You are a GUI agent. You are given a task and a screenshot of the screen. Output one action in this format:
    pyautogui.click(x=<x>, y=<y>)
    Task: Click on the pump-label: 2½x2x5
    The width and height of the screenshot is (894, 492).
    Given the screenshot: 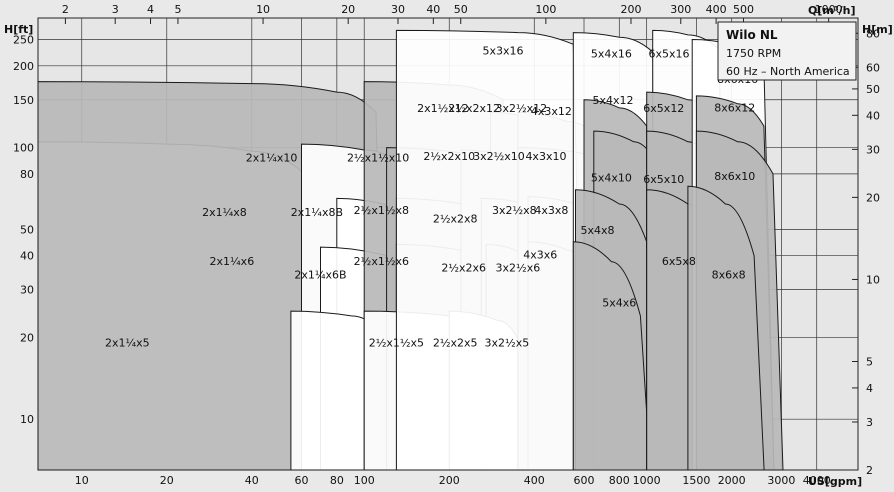 What is the action you would take?
    pyautogui.click(x=455, y=343)
    